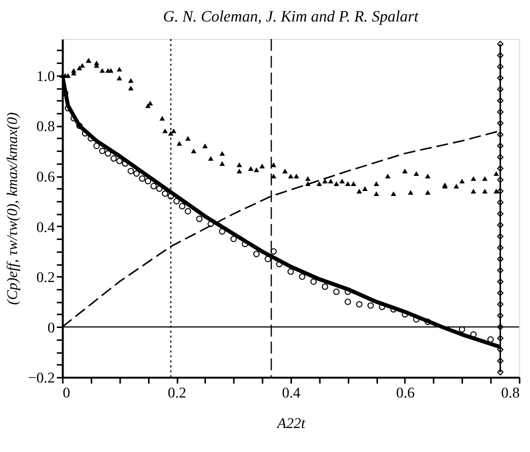 Image resolution: width=530 pixels, height=452 pixels. What do you see at coordinates (46, 228) in the screenshot?
I see `y-tick-label: 0.4` at bounding box center [46, 228].